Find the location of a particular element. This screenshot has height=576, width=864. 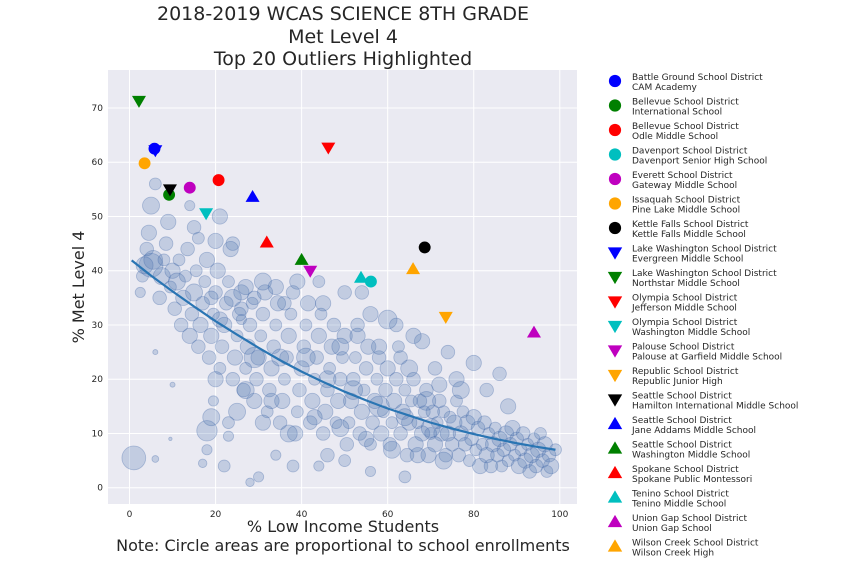

legend-label: Republic School District is located at coordinates (685, 372).